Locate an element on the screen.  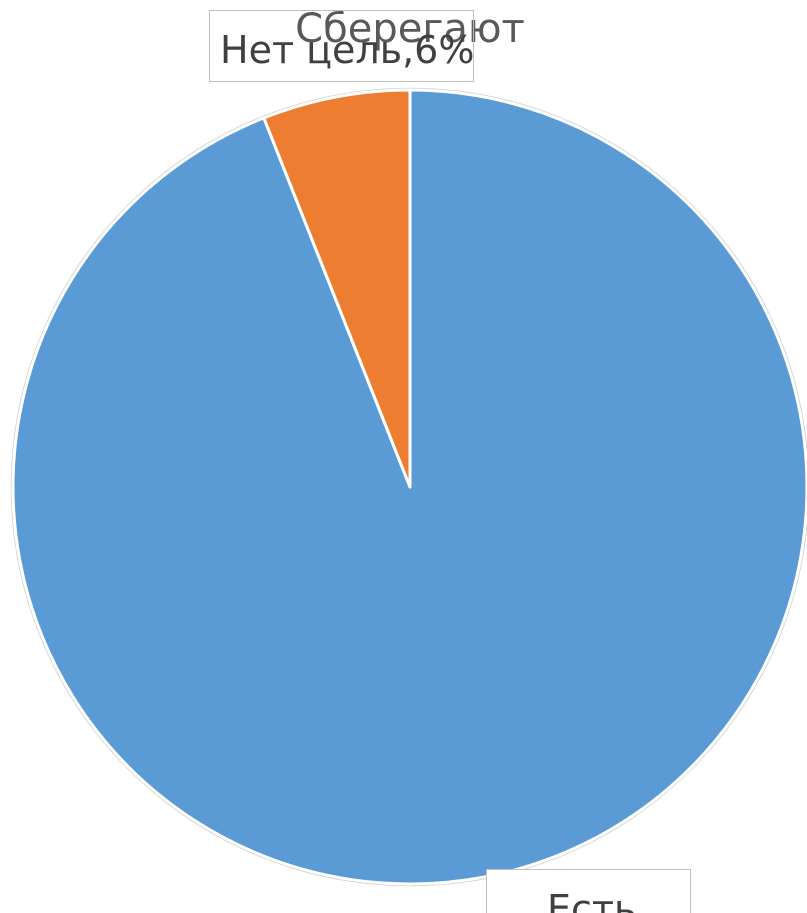
data-label-has-goal: Есть is located at coordinates (588, 891).